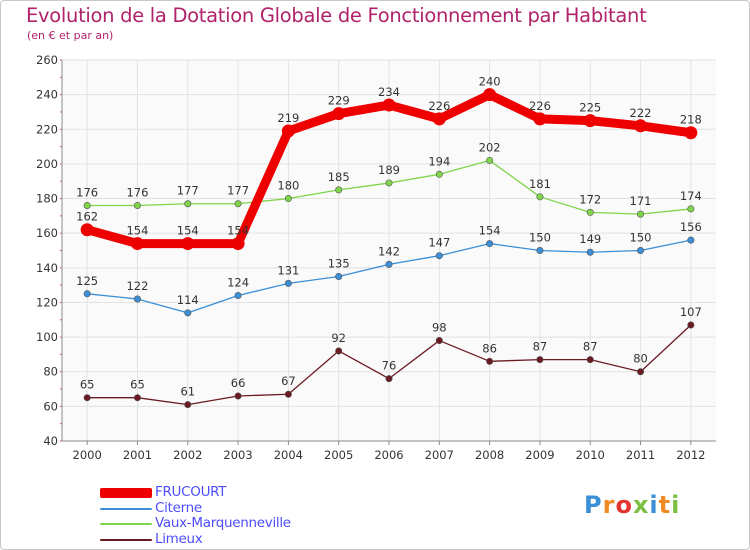 The width and height of the screenshot is (750, 550). I want to click on data-label-vaux-marquenneville: 185, so click(339, 177).